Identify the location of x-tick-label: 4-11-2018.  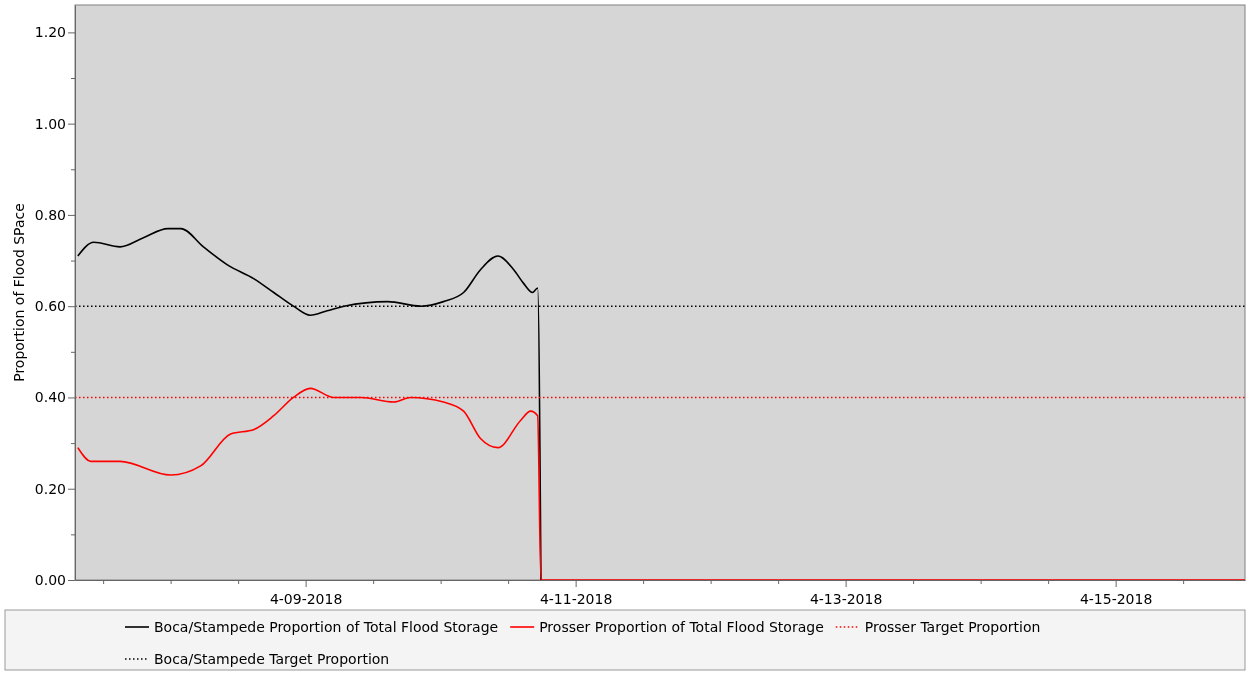
(576, 599).